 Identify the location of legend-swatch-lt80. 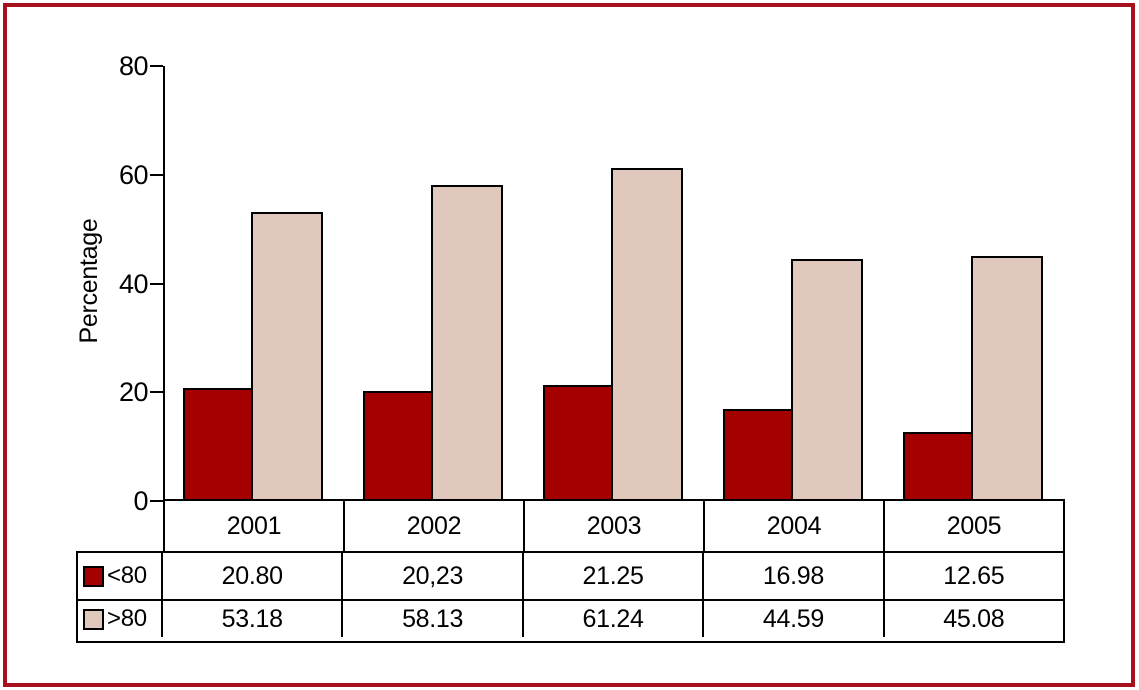
(93, 576).